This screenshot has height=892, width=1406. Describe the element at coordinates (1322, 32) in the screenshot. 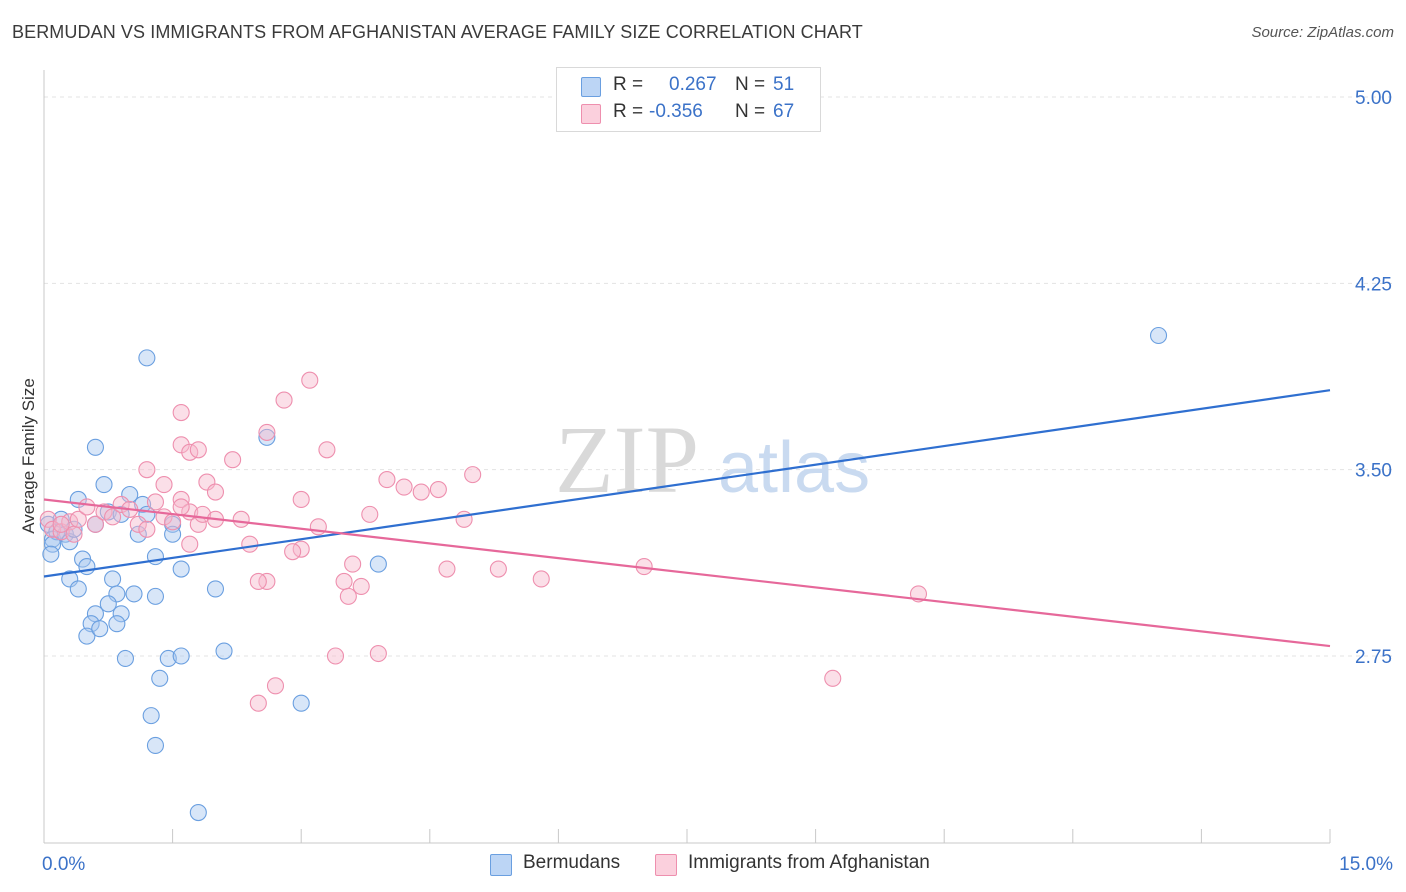

I see `source-label: Source: ZipAtlas.com` at that location.